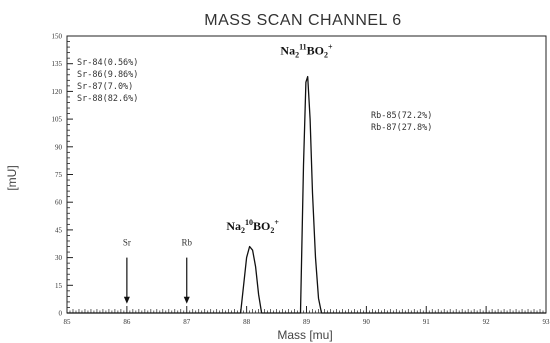 The width and height of the screenshot is (550, 343). What do you see at coordinates (107, 99) in the screenshot?
I see `sr-isotope-note: Sr-88(82.6%)` at bounding box center [107, 99].